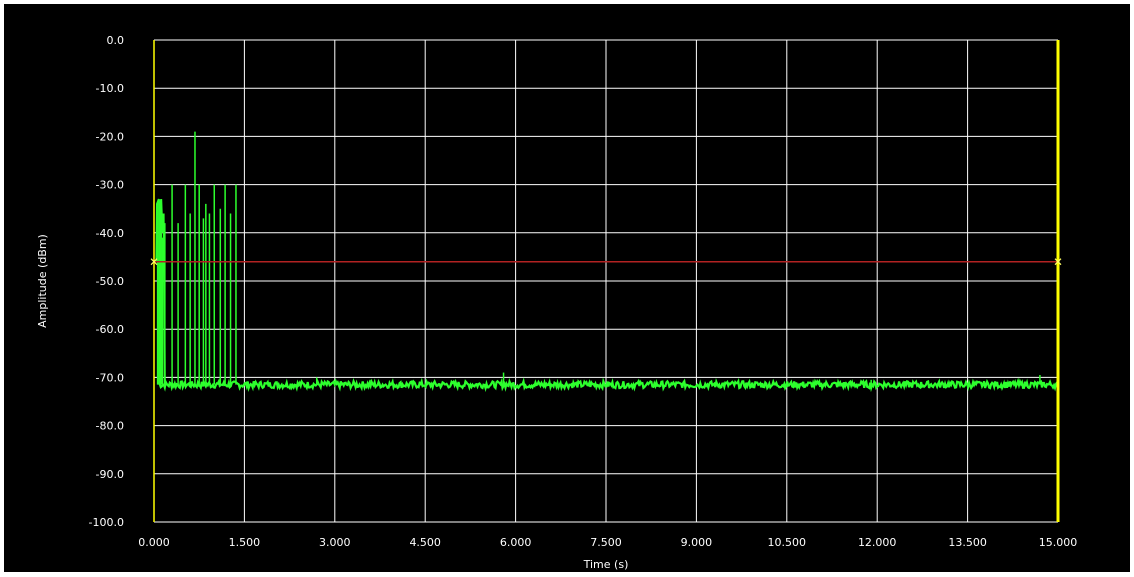 The width and height of the screenshot is (1134, 577). I want to click on x-tick-label: 4.500, so click(425, 542).